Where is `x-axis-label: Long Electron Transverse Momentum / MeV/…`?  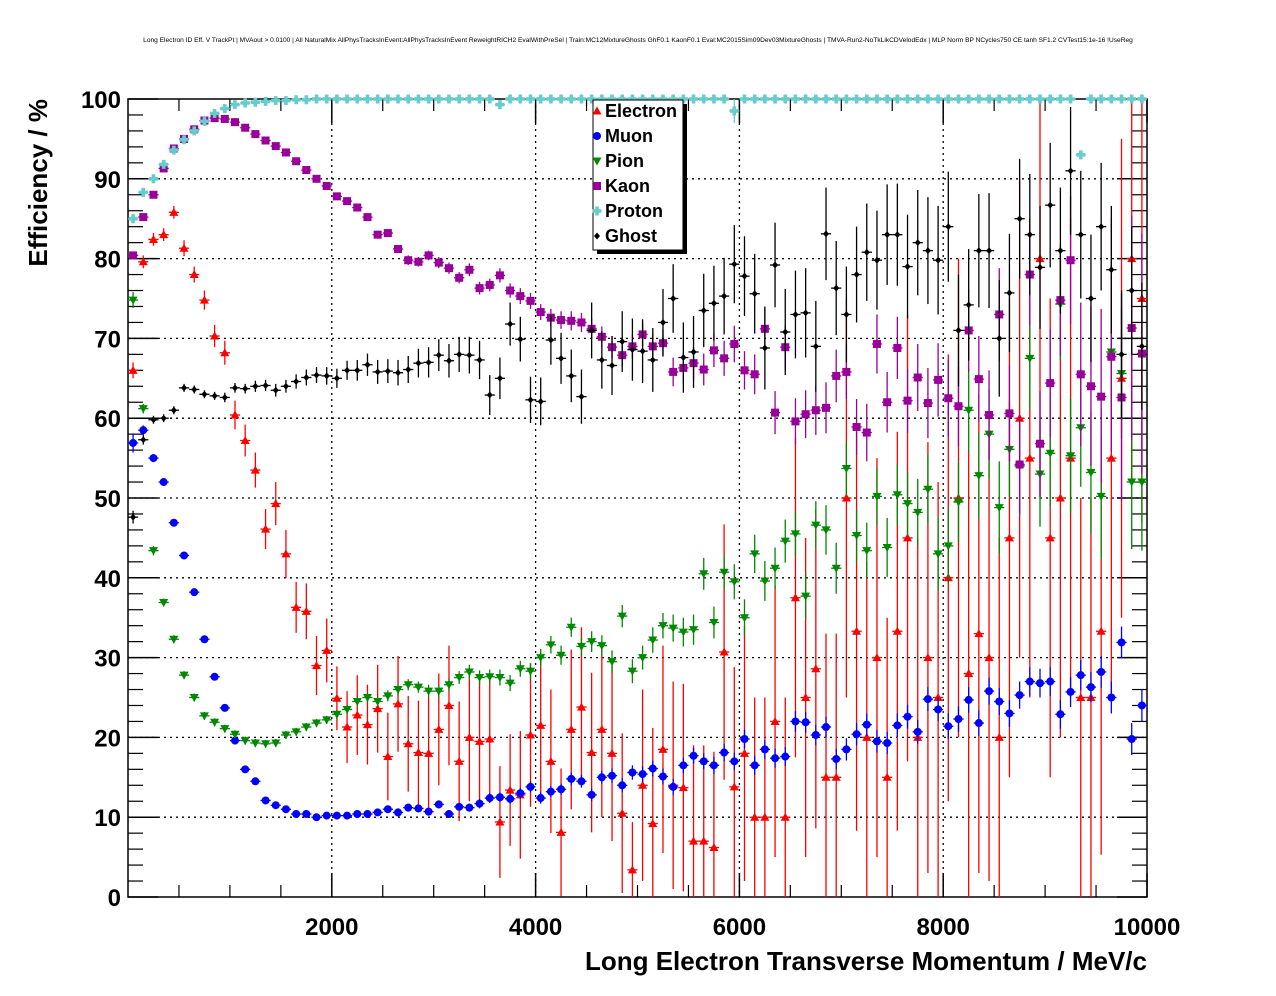
x-axis-label: Long Electron Transverse Momentum / MeV/… is located at coordinates (866, 961).